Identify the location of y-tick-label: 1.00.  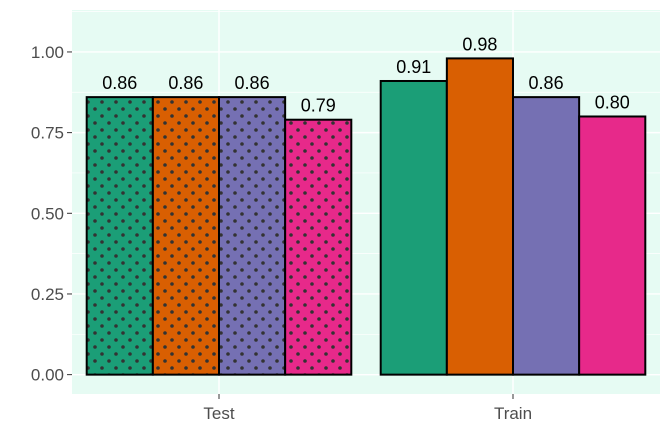
(47, 52).